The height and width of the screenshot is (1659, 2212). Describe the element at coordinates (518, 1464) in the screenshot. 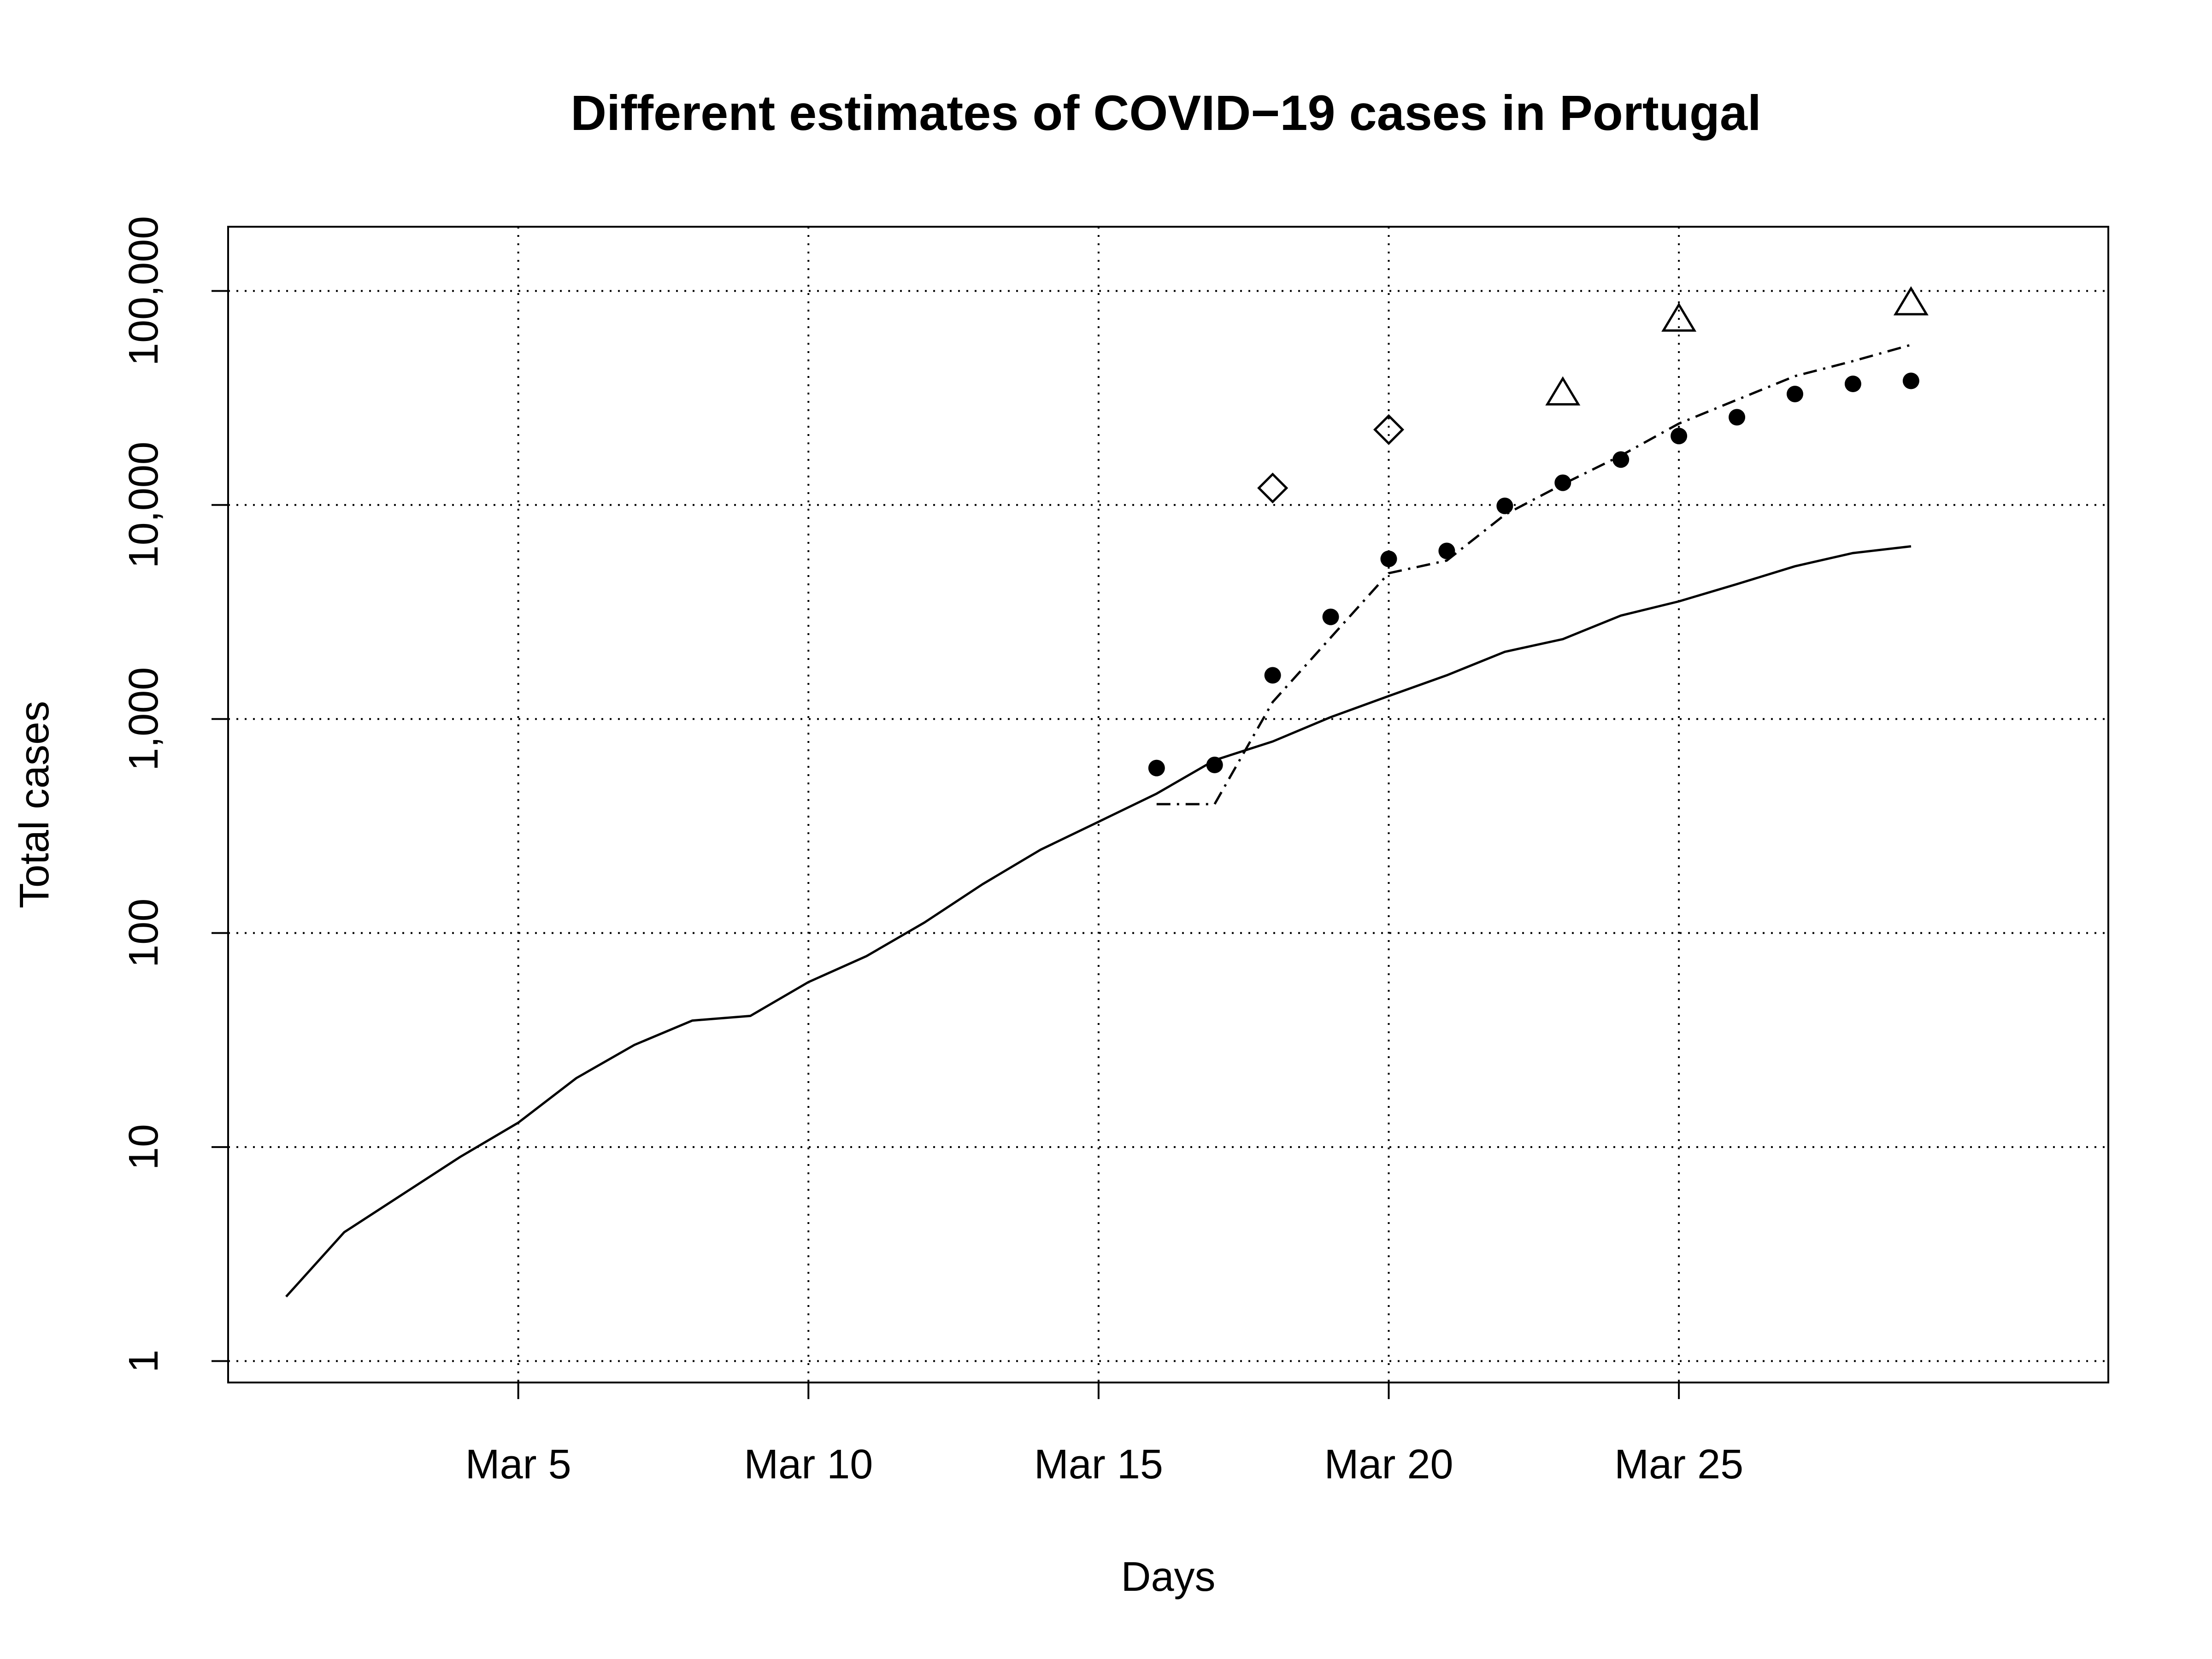

I see `x-tick-label: Mar 5` at that location.